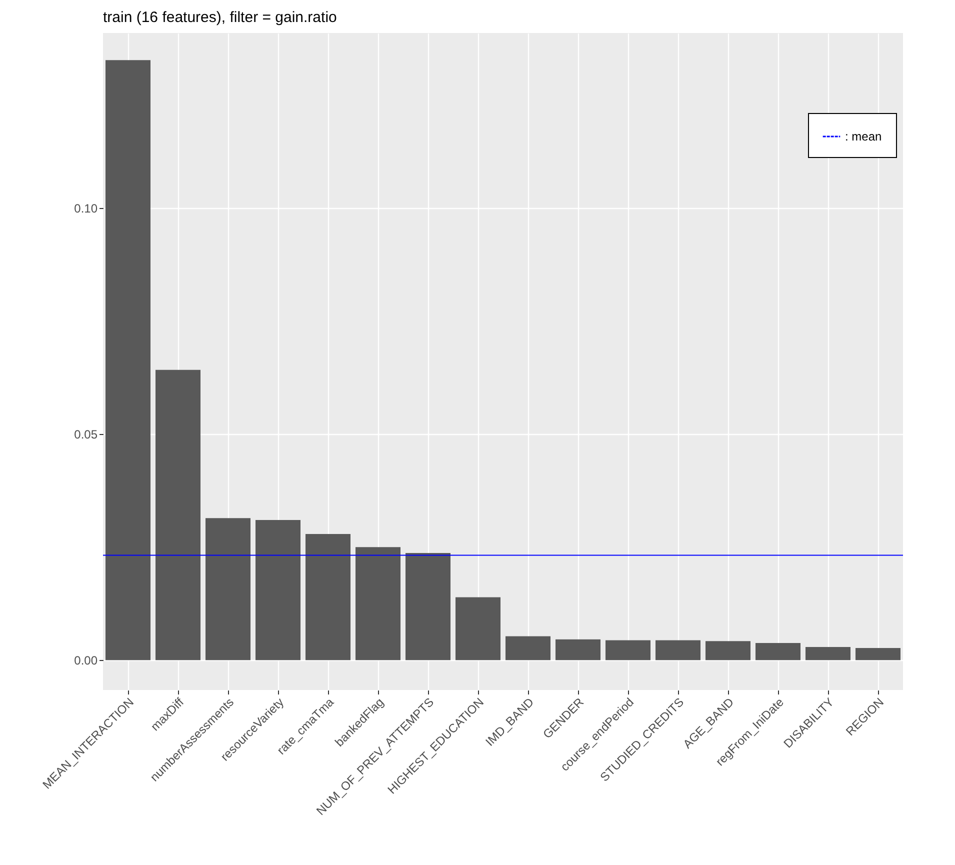 This screenshot has height=865, width=955. I want to click on chart-title: train (16 features), filter = gain.ratio, so click(220, 17).